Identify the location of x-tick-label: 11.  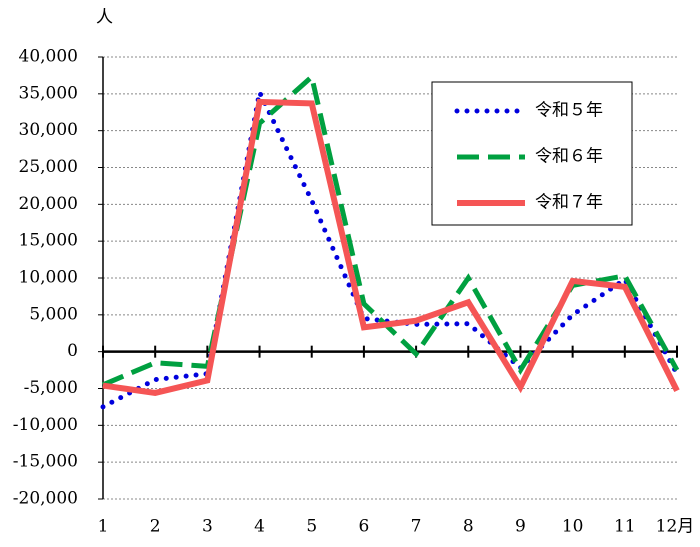
(625, 527).